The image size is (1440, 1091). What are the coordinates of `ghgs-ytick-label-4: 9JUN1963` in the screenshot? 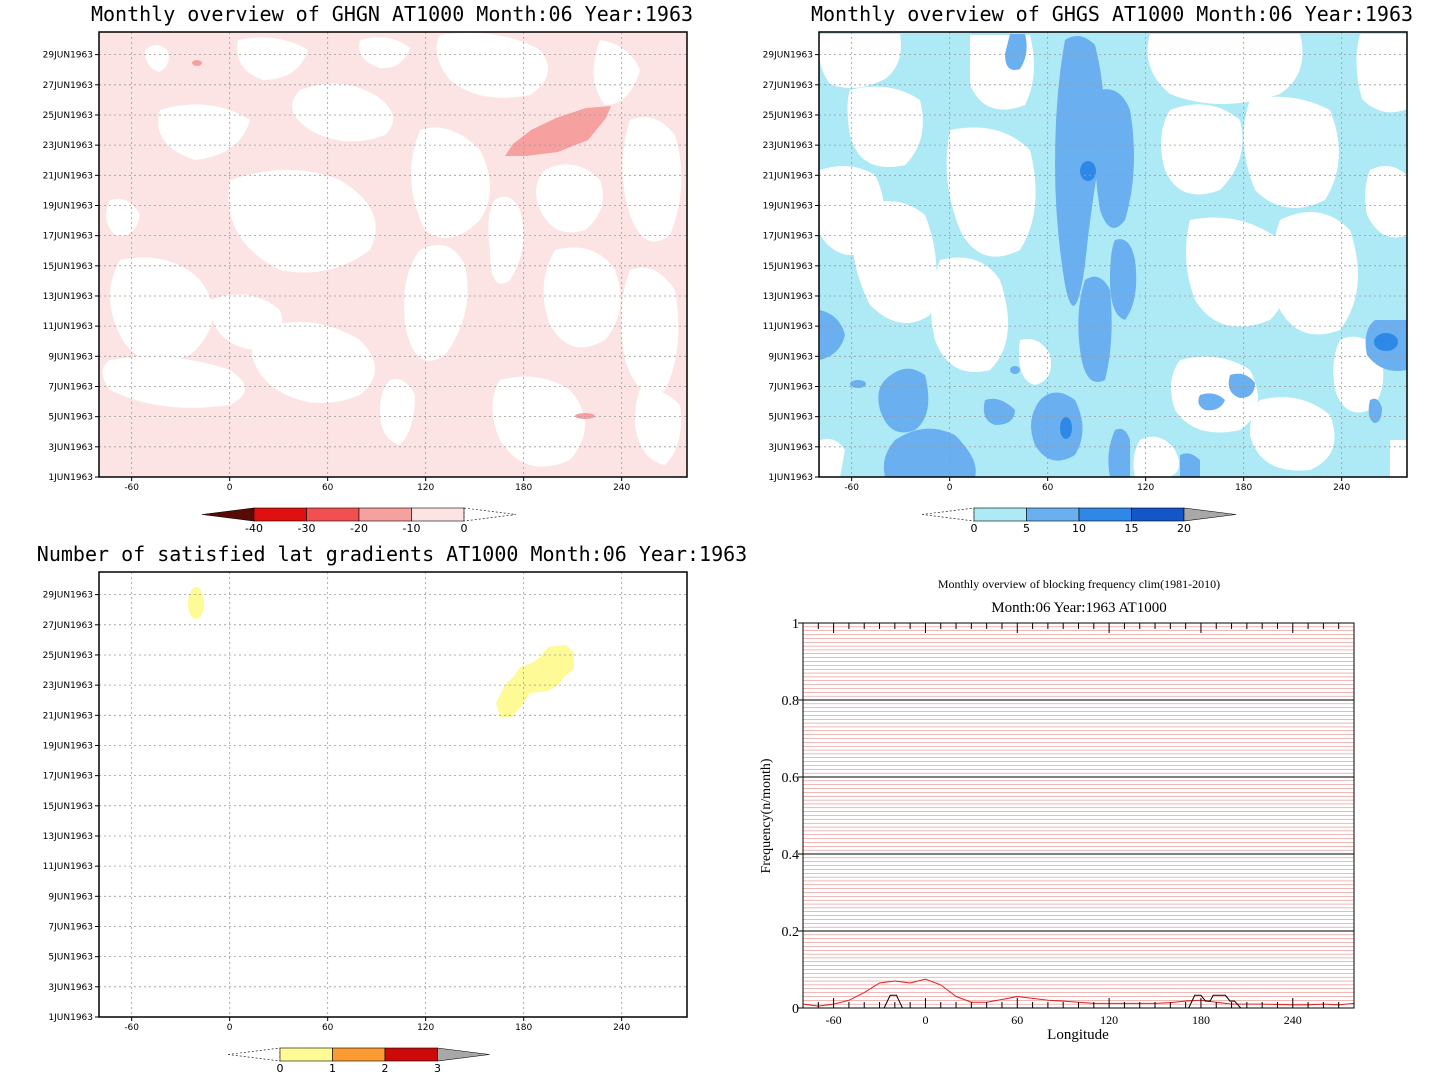 It's located at (790, 357).